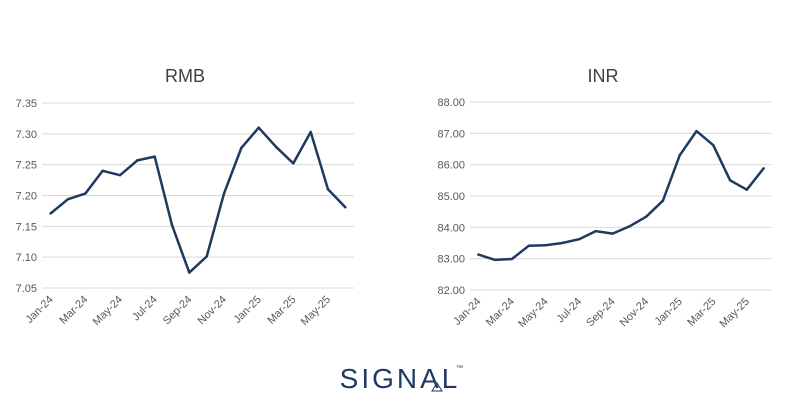 This screenshot has width=800, height=419. What do you see at coordinates (601, 313) in the screenshot?
I see `inr-x-tick-label: Sep-24` at bounding box center [601, 313].